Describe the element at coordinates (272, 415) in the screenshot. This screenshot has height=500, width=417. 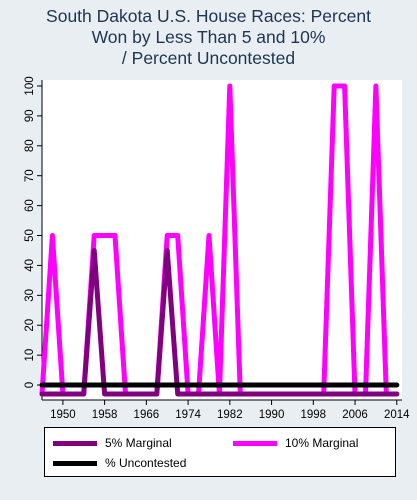
I see `x-tick-label: 1990` at that location.